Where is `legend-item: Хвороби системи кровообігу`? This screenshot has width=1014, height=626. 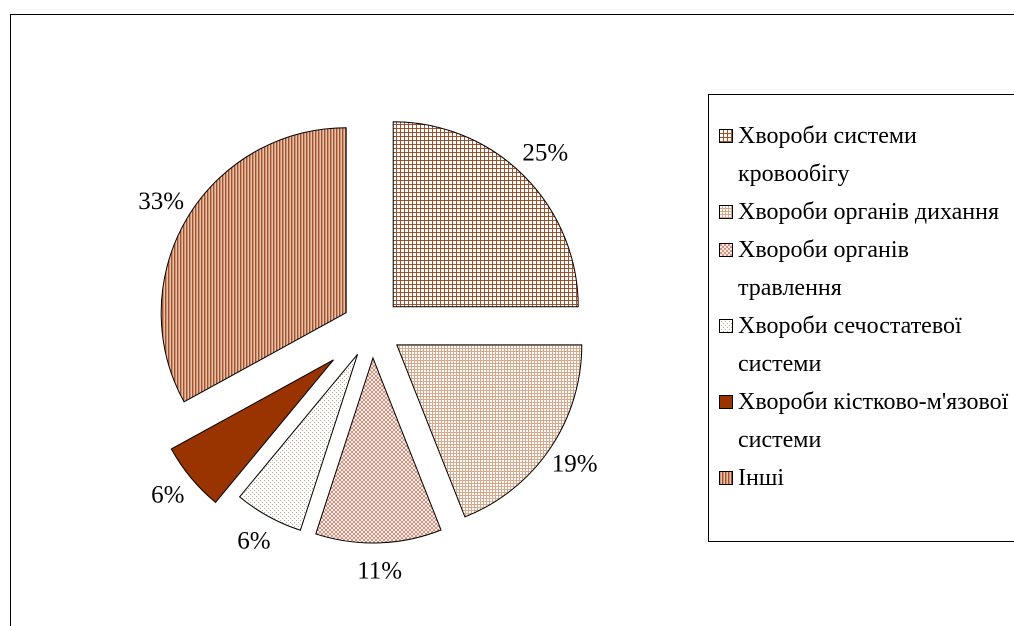 legend-item: Хвороби системи кровообігу is located at coordinates (866, 155).